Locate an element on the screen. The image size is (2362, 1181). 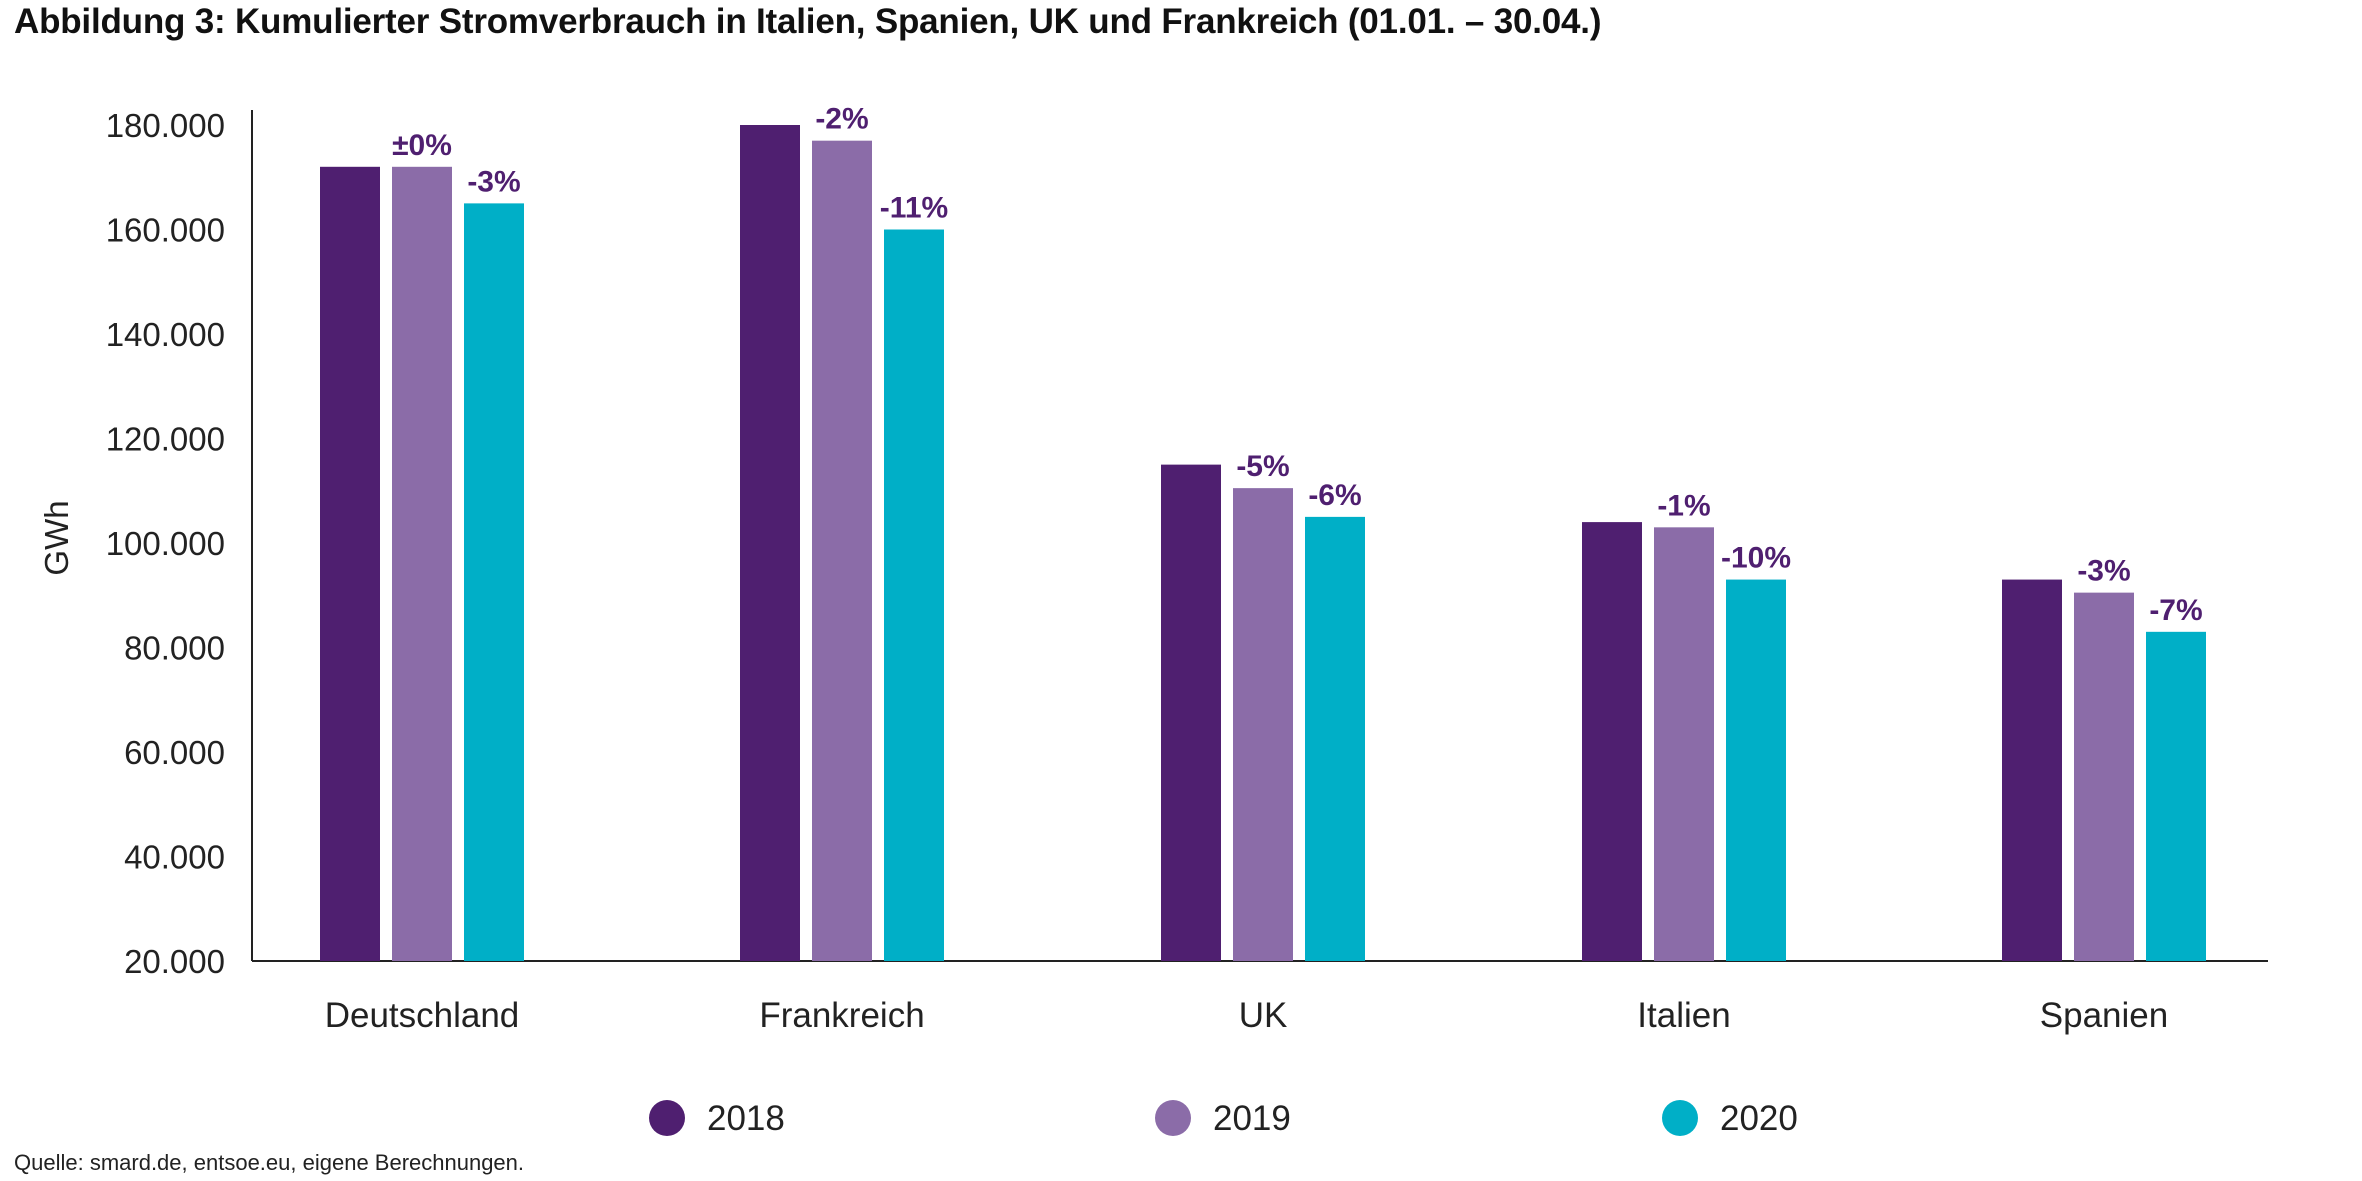
legend-label: 2019 is located at coordinates (1252, 1118).